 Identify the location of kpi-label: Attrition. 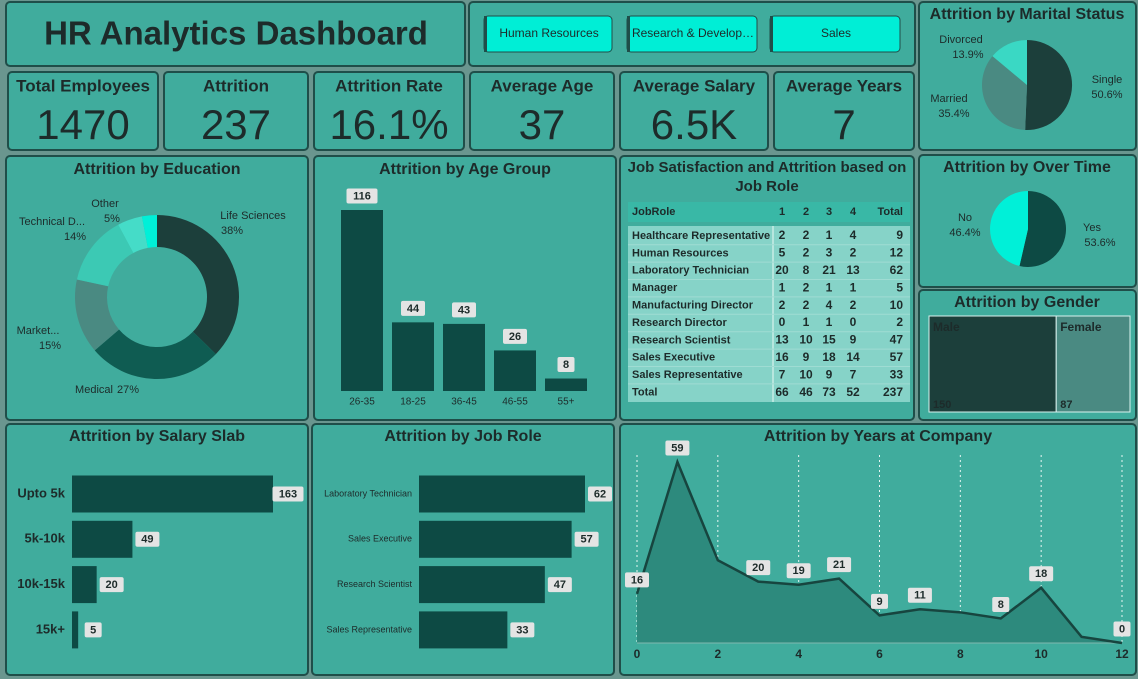
(236, 85).